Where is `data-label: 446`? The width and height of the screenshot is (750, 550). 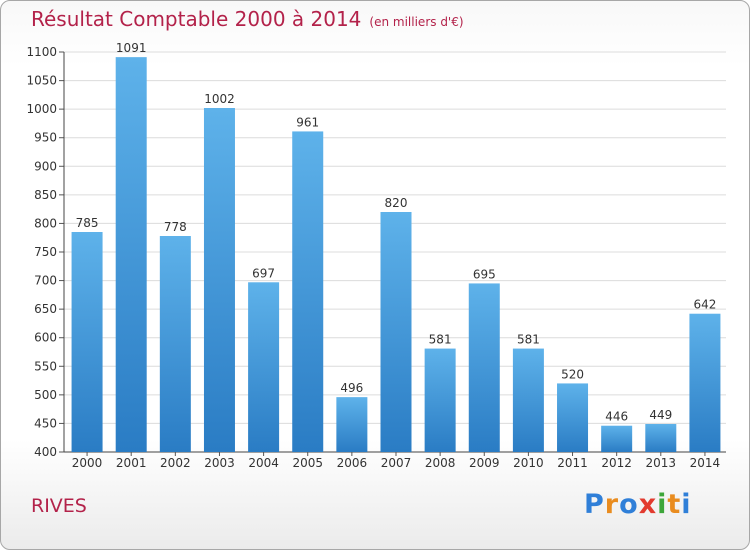 data-label: 446 is located at coordinates (616, 417).